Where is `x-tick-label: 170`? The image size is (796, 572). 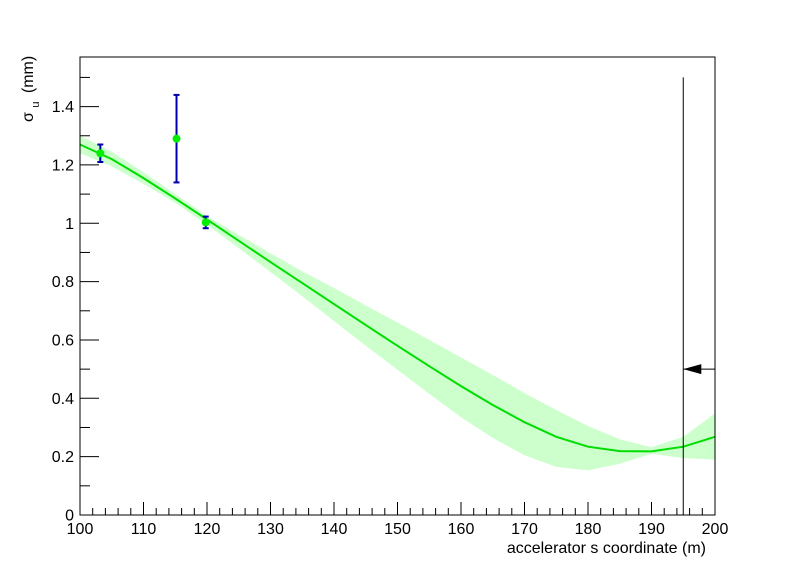
x-tick-label: 170 is located at coordinates (524, 529).